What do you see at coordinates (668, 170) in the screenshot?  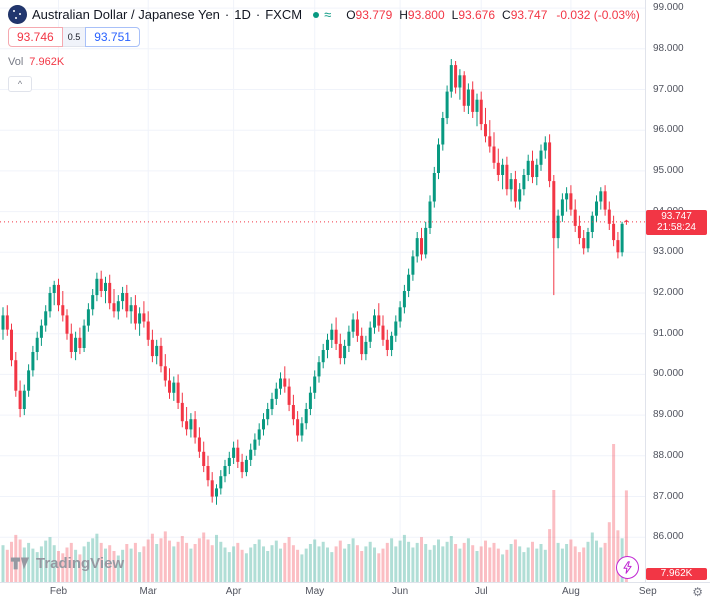 I see `price-tick: 95.000` at bounding box center [668, 170].